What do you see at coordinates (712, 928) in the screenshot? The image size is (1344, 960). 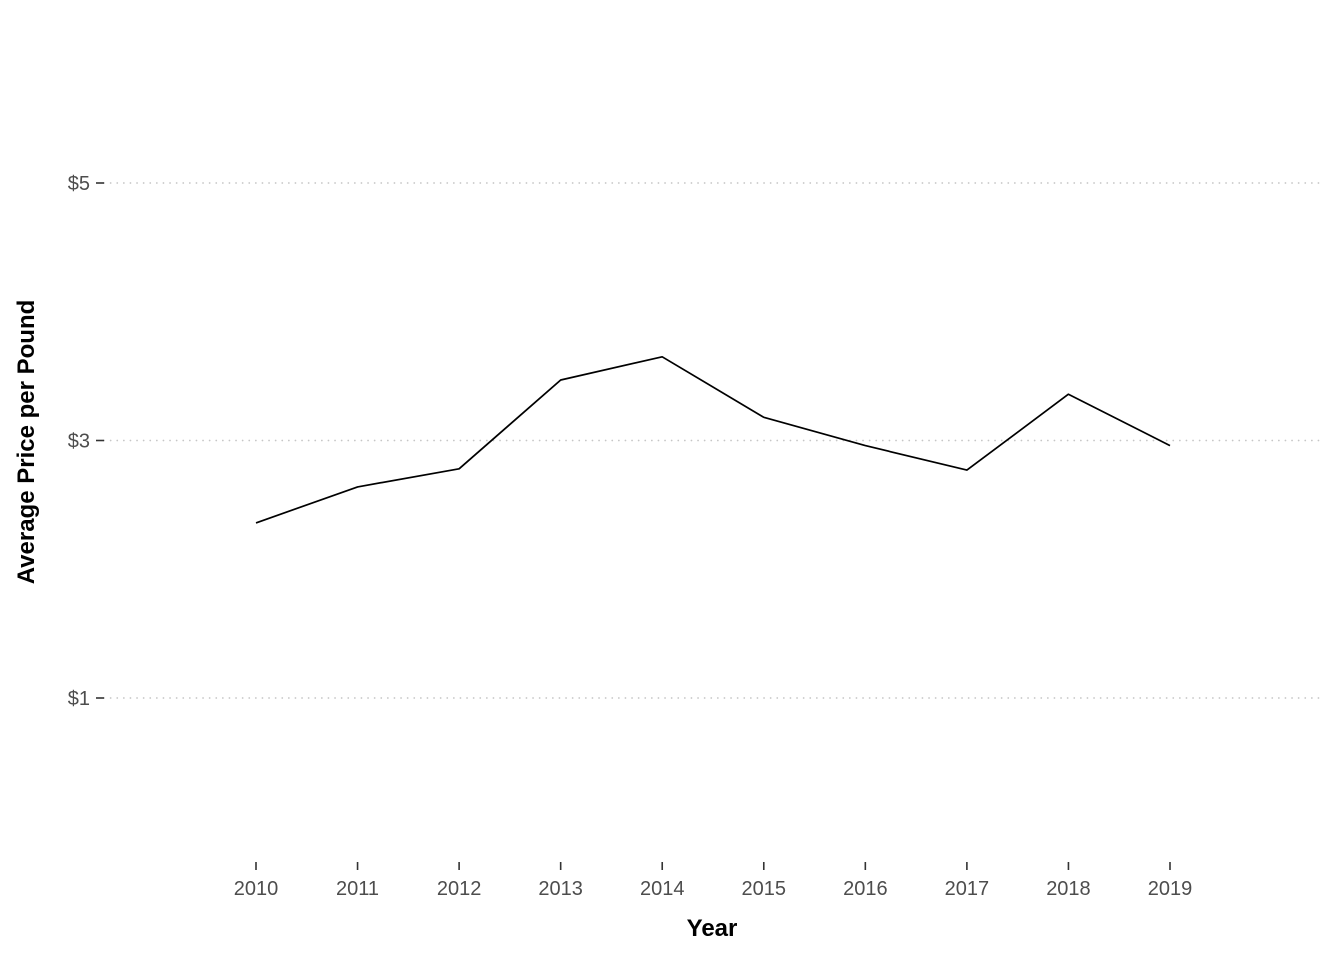 I see `x-axis-title: Year` at bounding box center [712, 928].